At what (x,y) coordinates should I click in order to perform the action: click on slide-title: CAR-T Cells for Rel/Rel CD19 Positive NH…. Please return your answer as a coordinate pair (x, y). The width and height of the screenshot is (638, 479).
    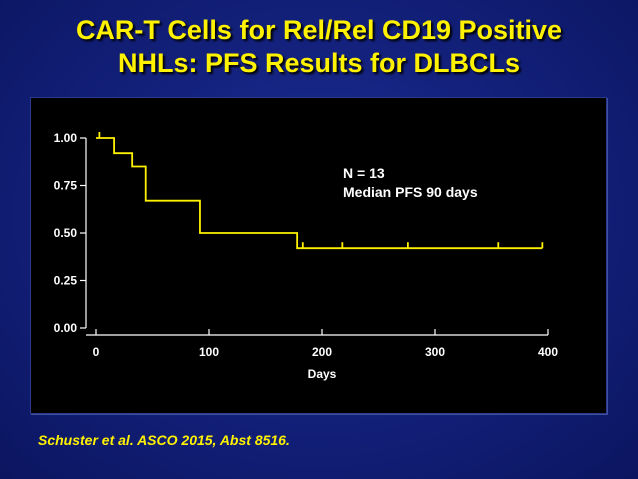
    Looking at the image, I should click on (319, 47).